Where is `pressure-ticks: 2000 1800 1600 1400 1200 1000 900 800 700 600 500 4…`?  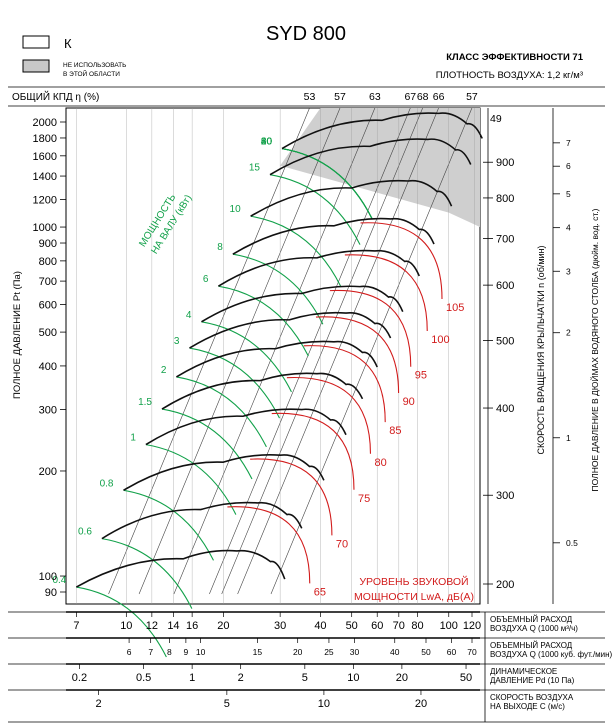
pressure-ticks: 2000 1800 1600 1400 1200 1000 900 800 700 600 500 4… is located at coordinates (49, 358).